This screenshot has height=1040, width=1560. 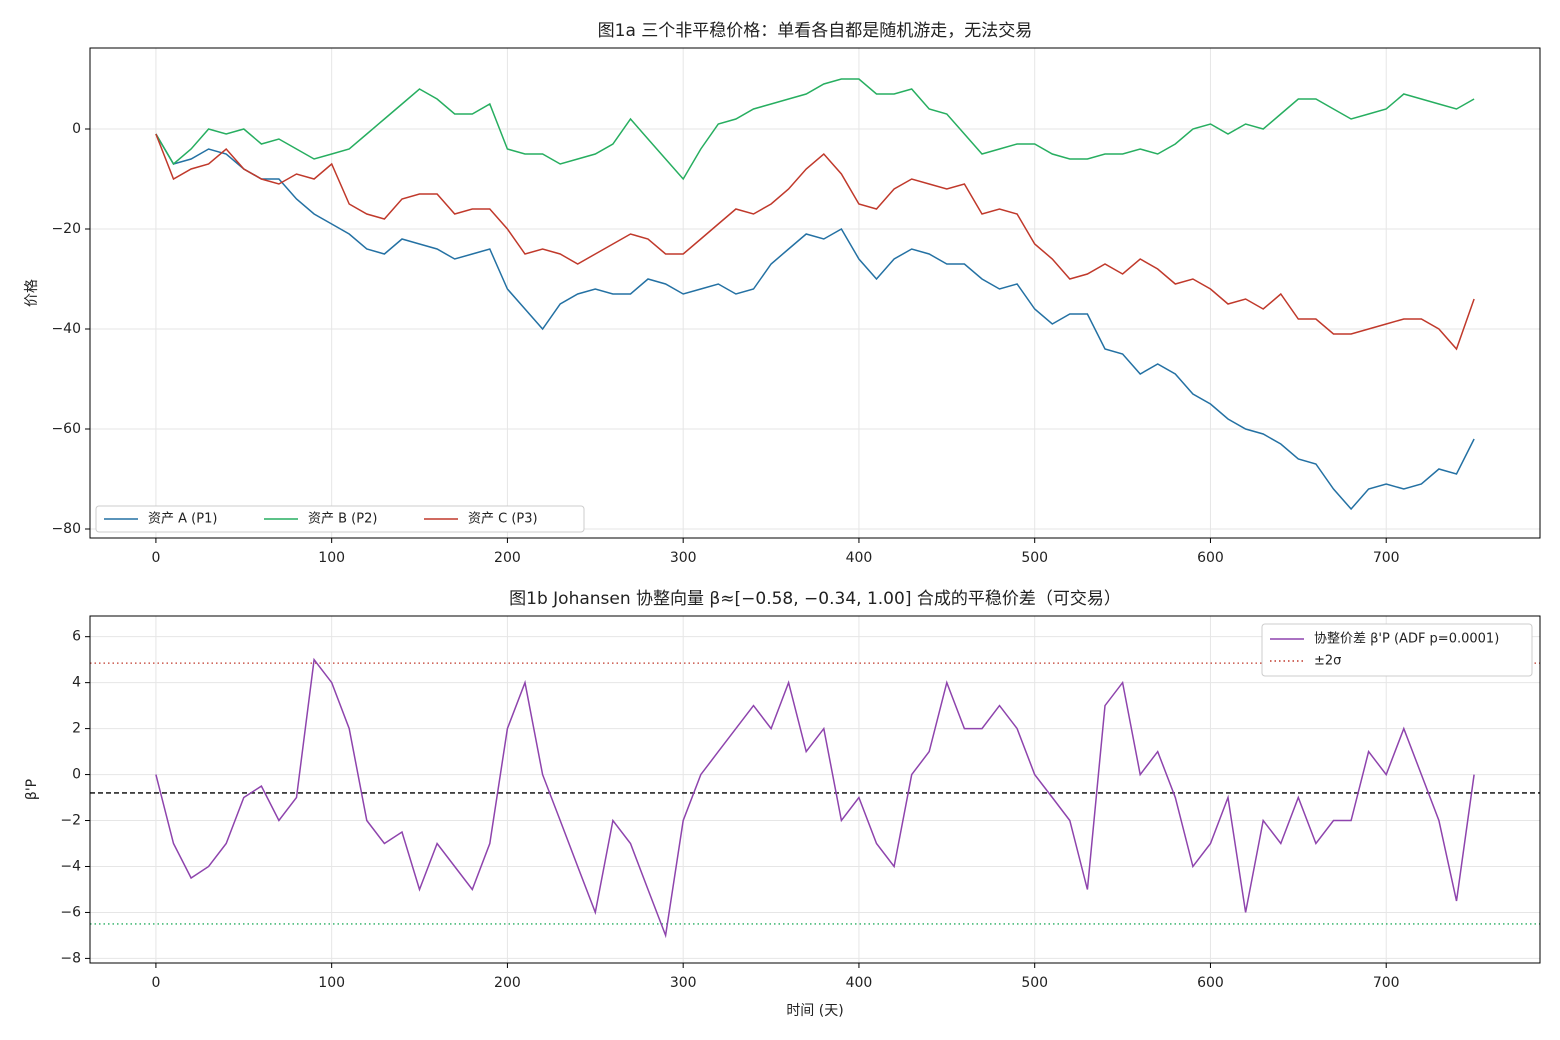 I want to click on chart-title: 图1a 三个非平稳价格：单看各自都是随机游走，无法交易, so click(x=815, y=31).